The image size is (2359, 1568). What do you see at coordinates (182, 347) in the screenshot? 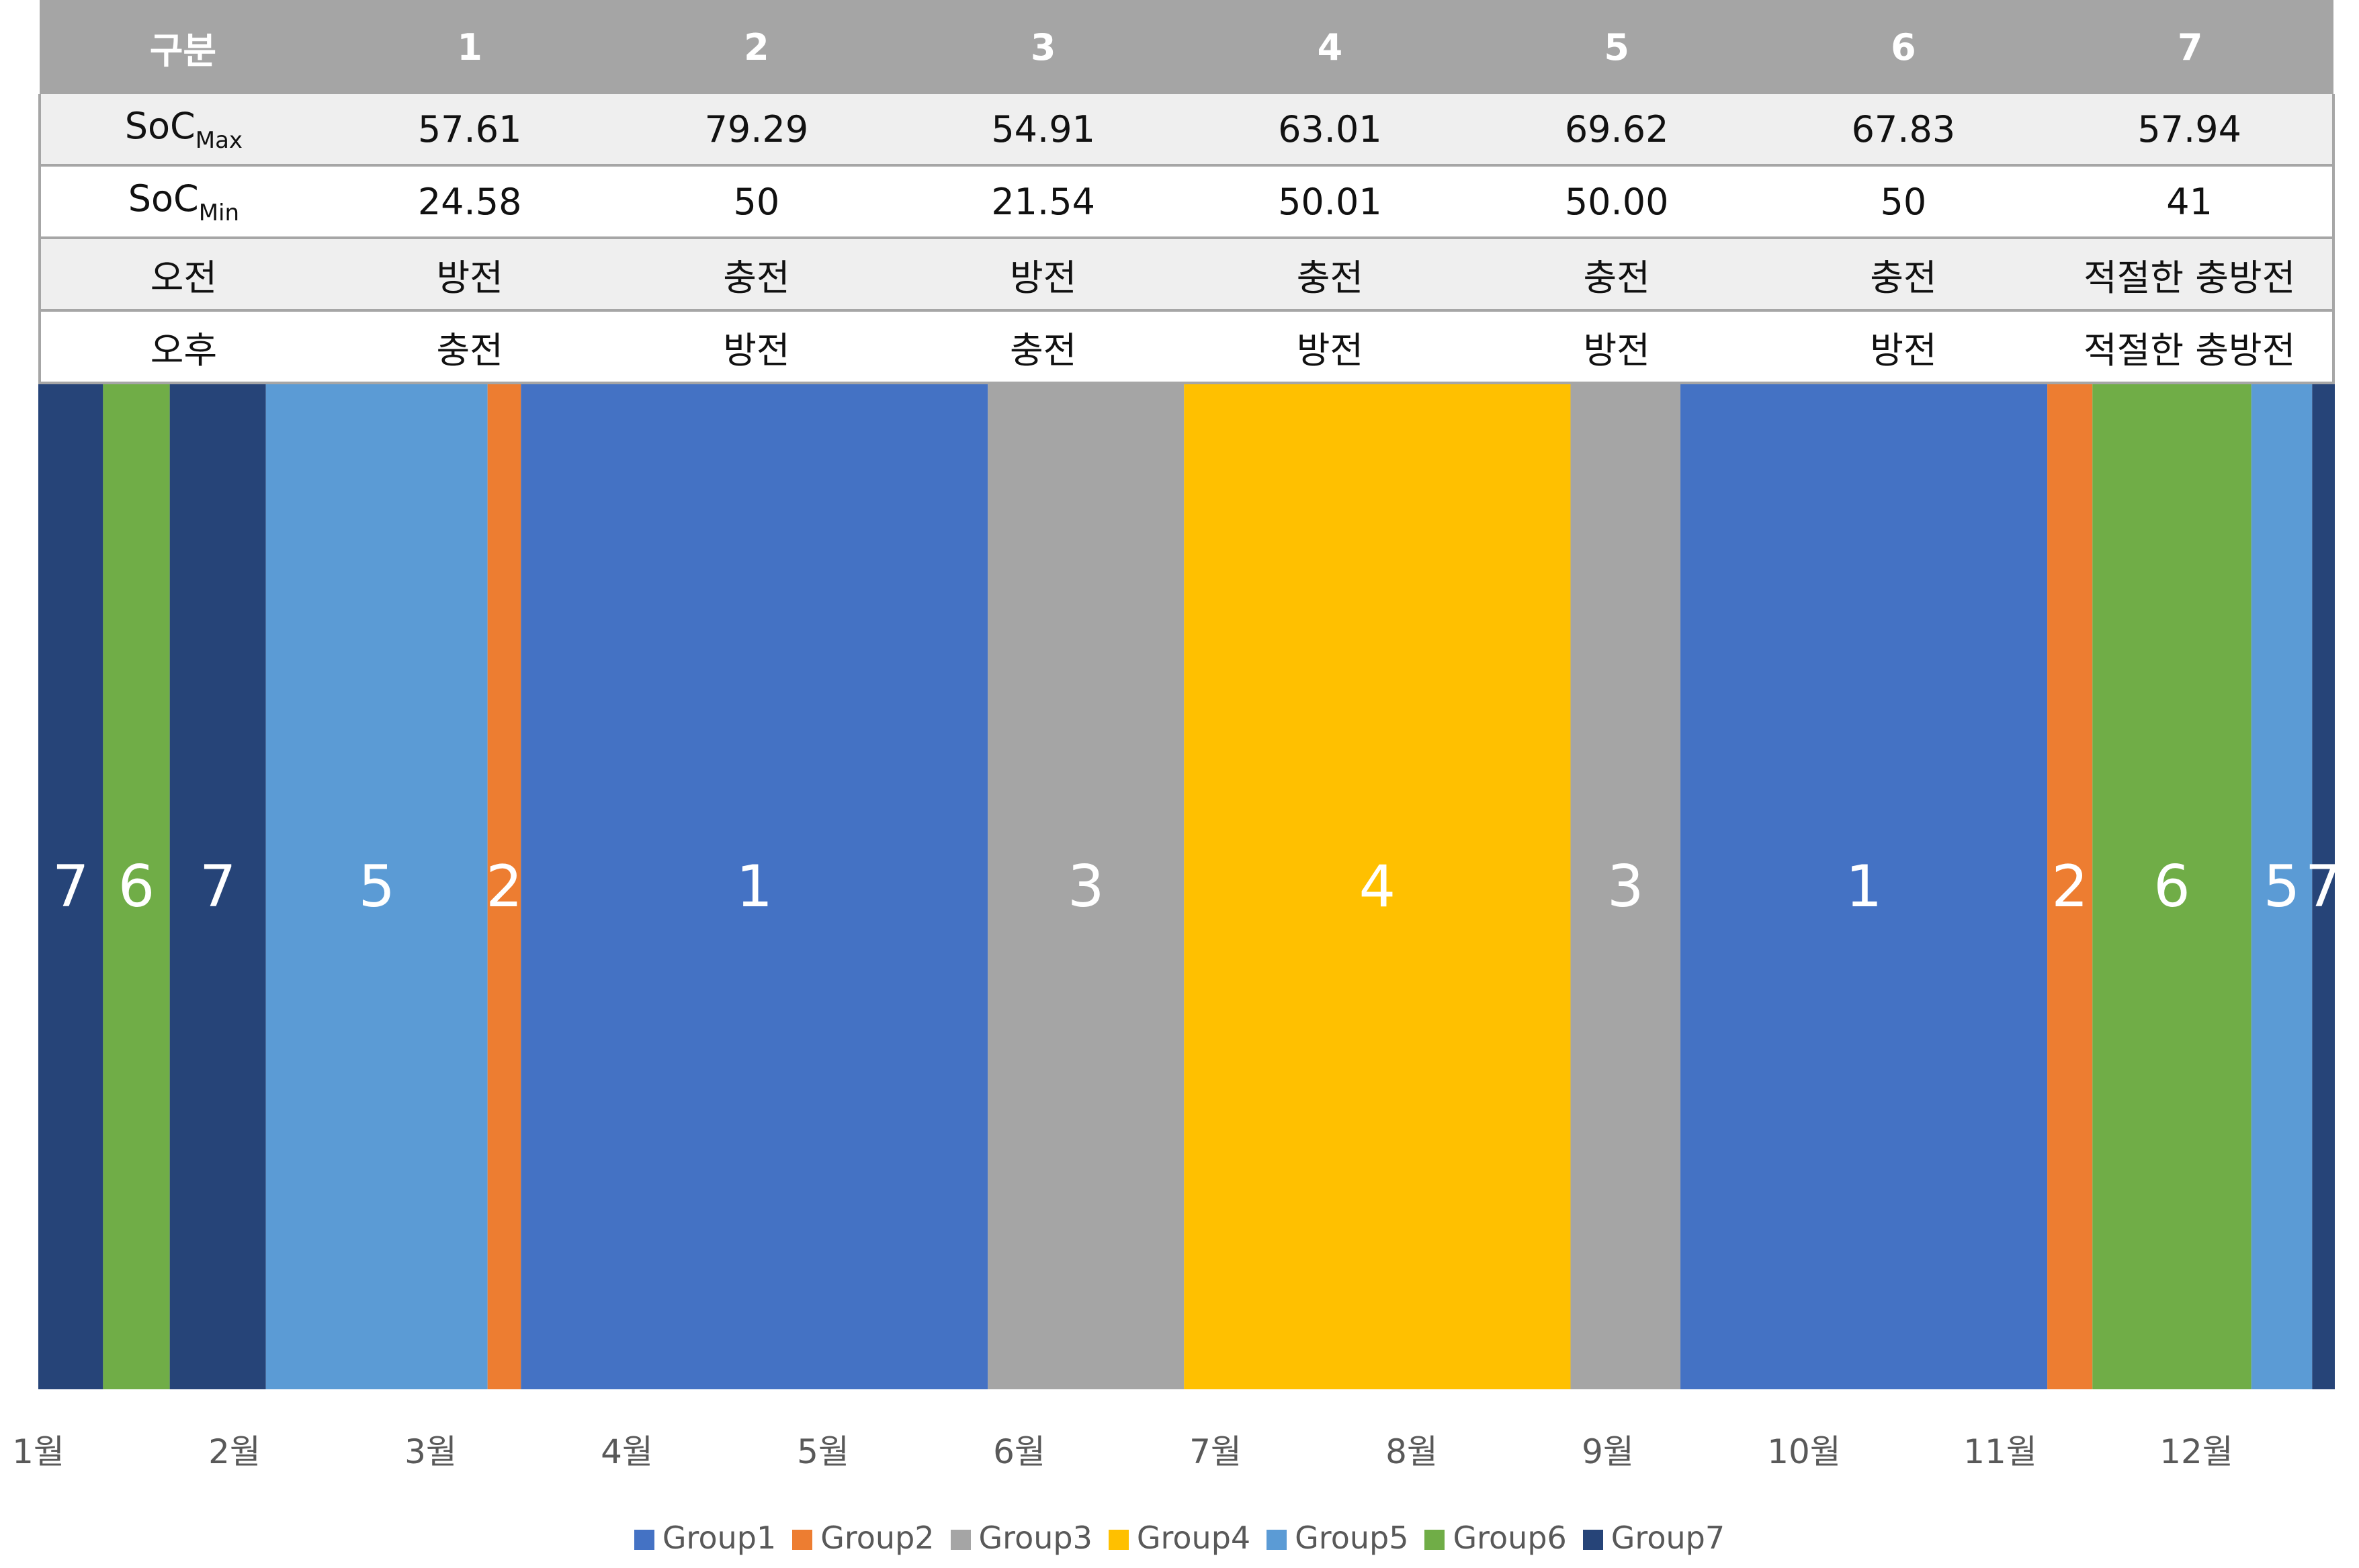
I see `row-label-afternoon: 오후` at bounding box center [182, 347].